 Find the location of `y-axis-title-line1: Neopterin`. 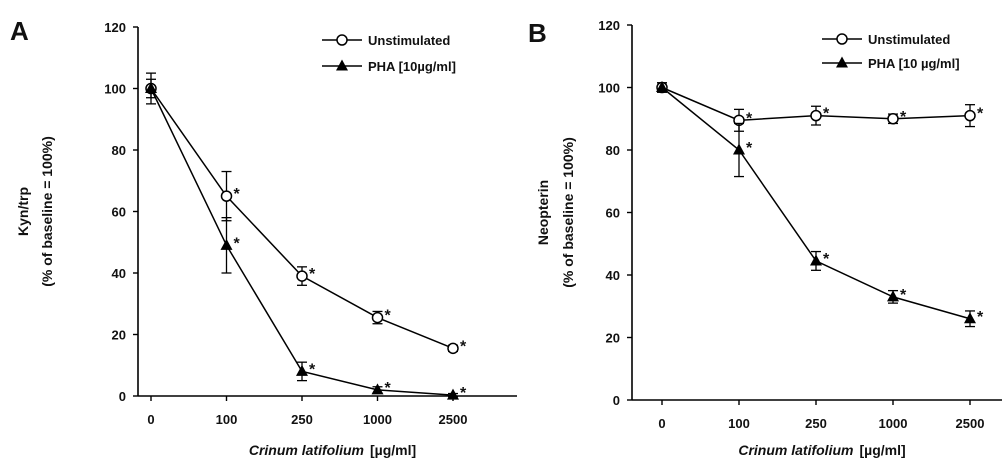

y-axis-title-line1: Neopterin is located at coordinates (543, 212).